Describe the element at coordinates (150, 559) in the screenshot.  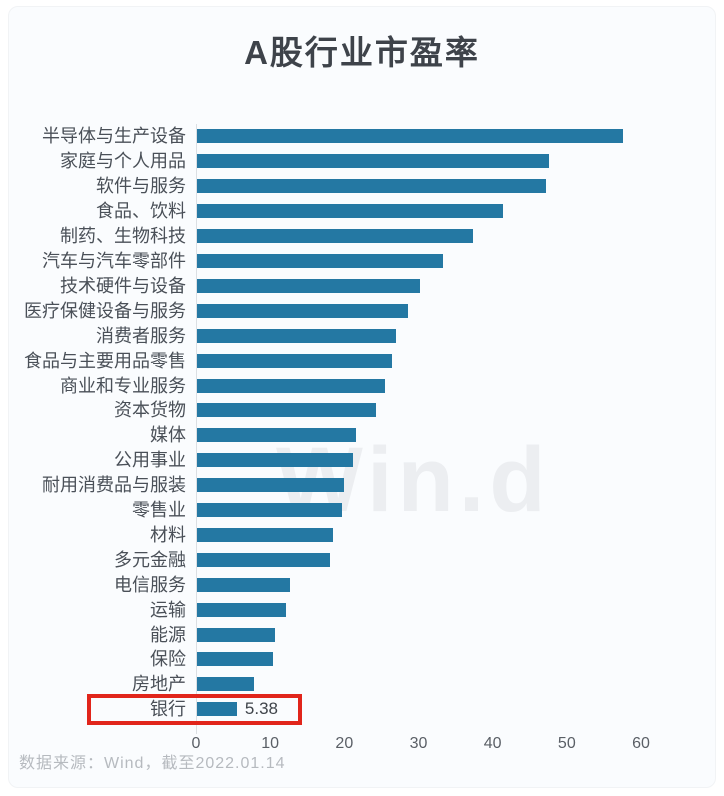
I see `category-label: 多元金融` at that location.